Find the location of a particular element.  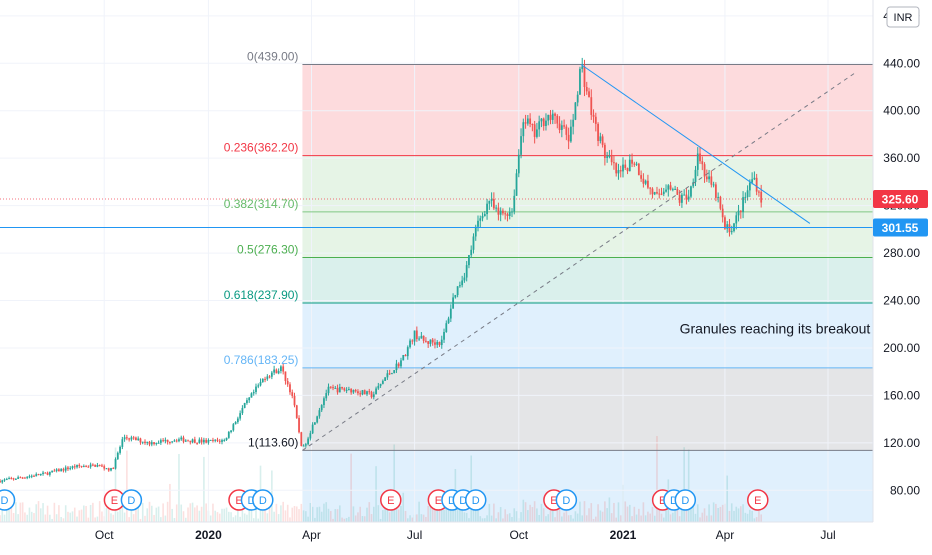

trendline is located at coordinates (695, 144).